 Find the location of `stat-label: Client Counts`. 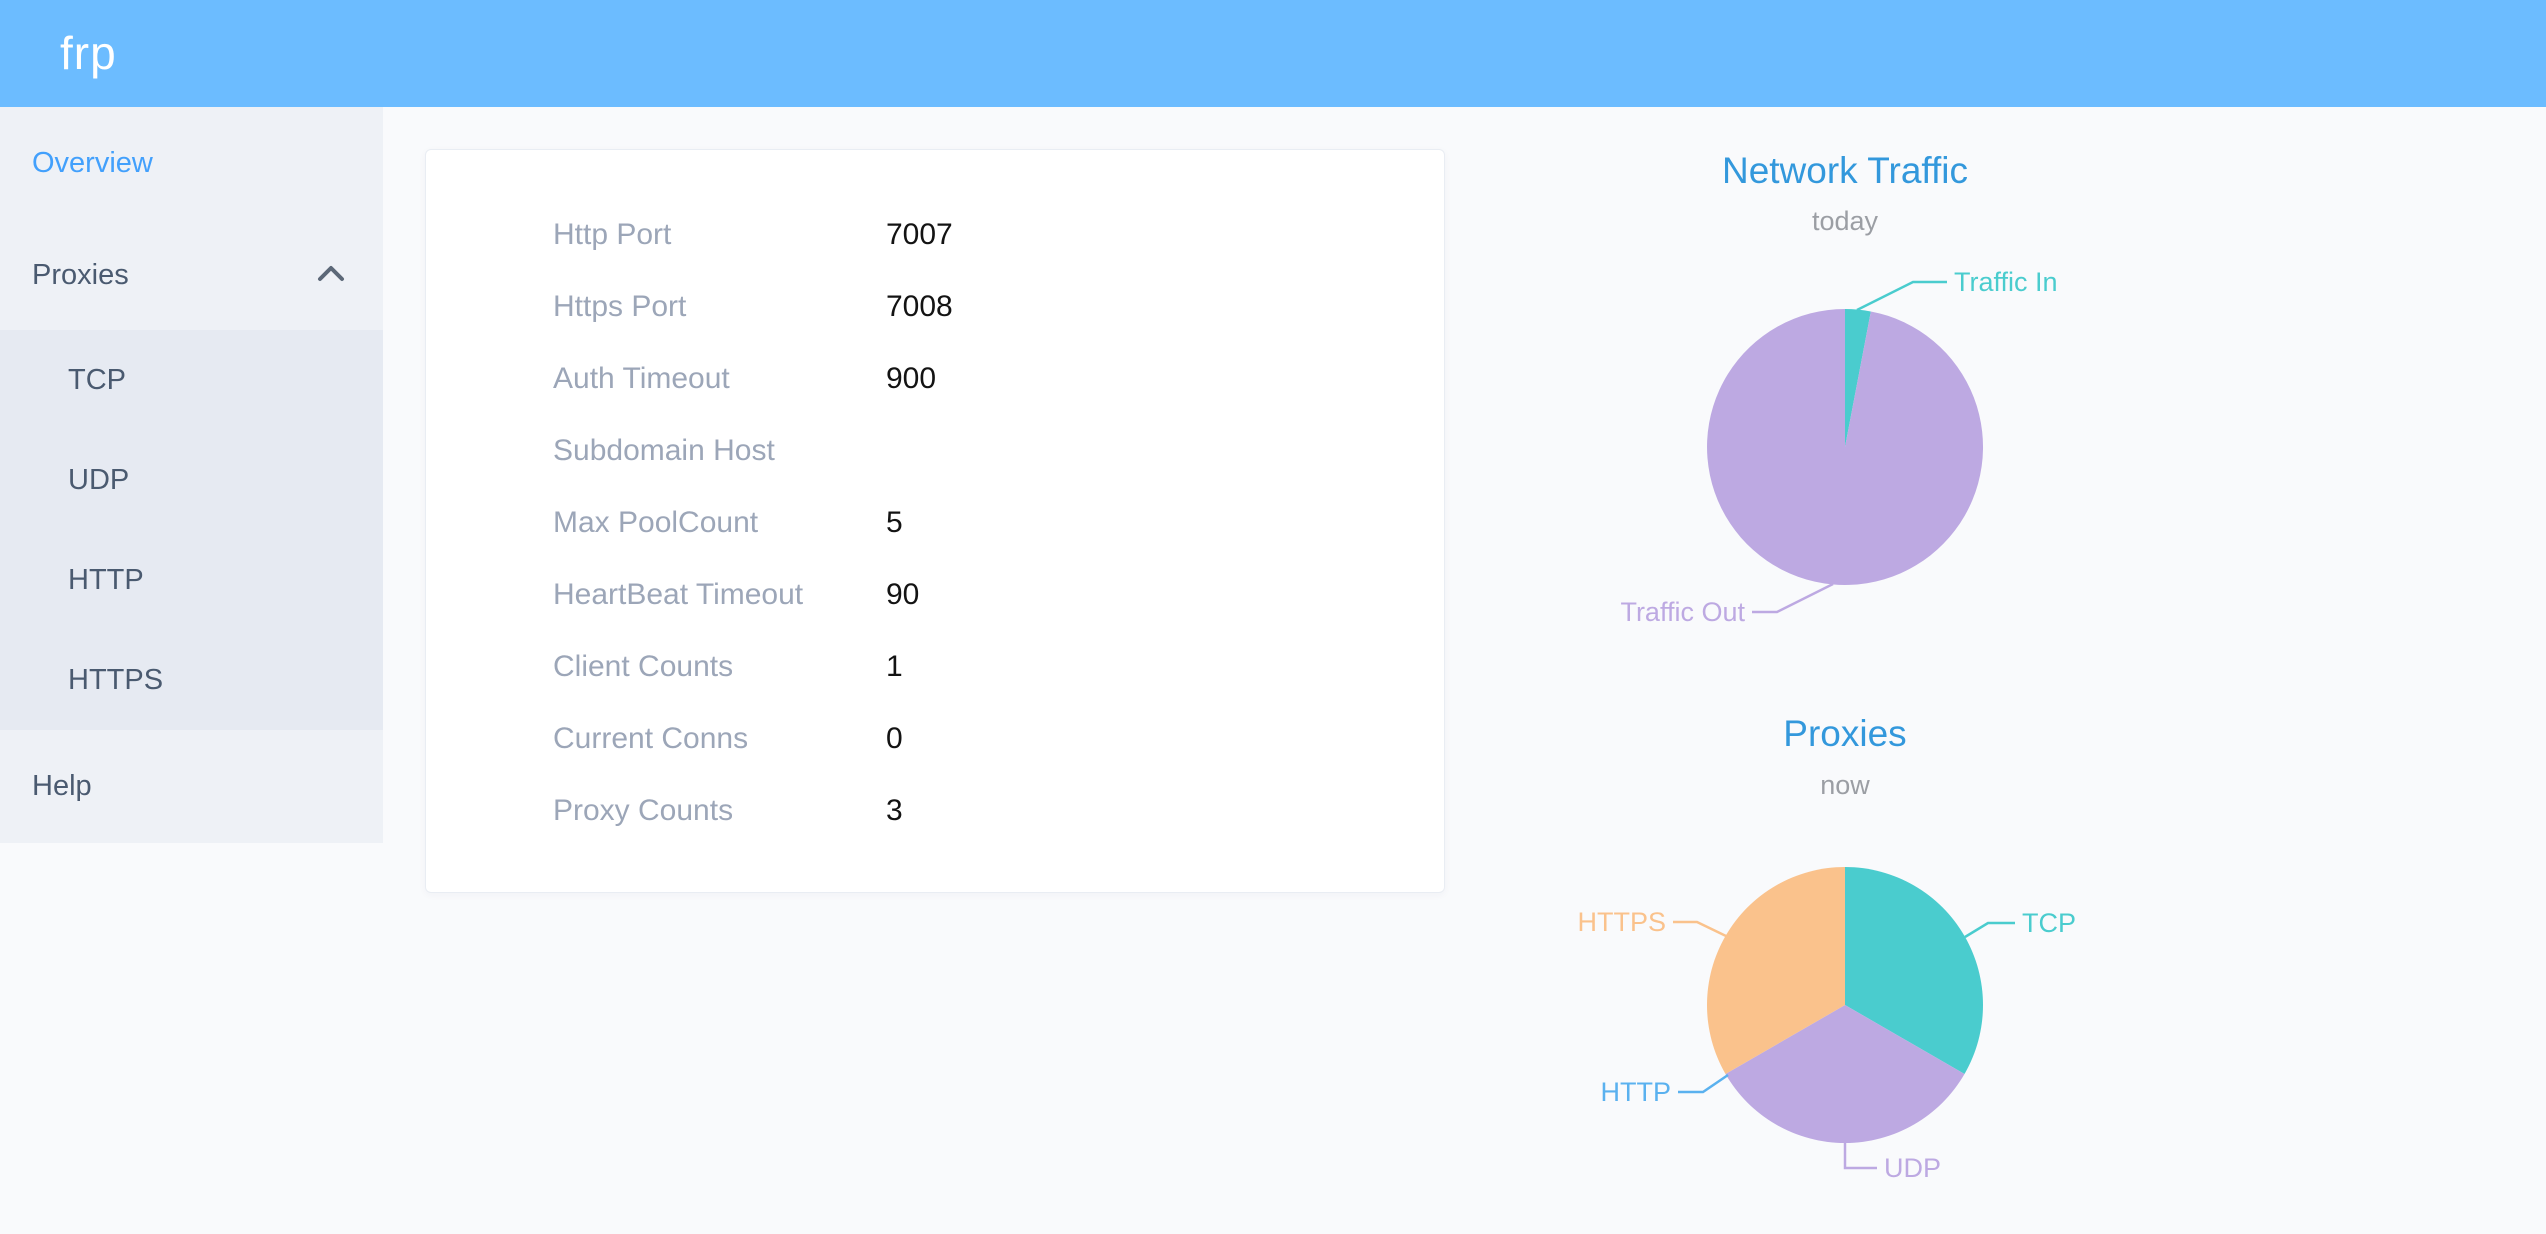

stat-label: Client Counts is located at coordinates (643, 666).